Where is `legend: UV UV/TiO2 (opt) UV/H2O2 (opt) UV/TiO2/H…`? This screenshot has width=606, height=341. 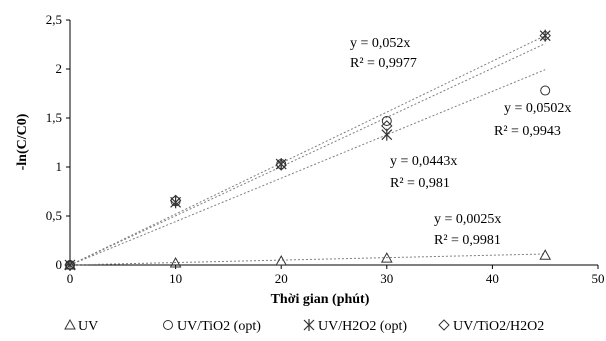
legend: UV UV/TiO2 (opt) UV/H2O2 (opt) UV/TiO2/H… is located at coordinates (304, 326).